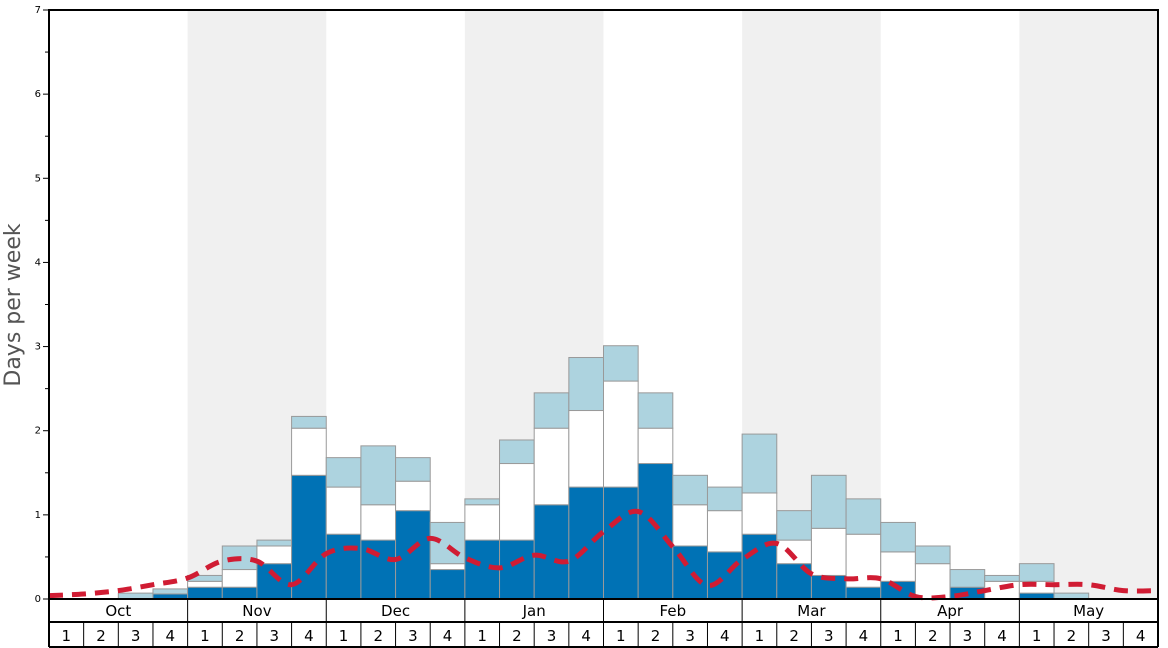 The image size is (1168, 648). I want to click on y-axis: 0 1 2 3 4 5 6 7, so click(42, 305).